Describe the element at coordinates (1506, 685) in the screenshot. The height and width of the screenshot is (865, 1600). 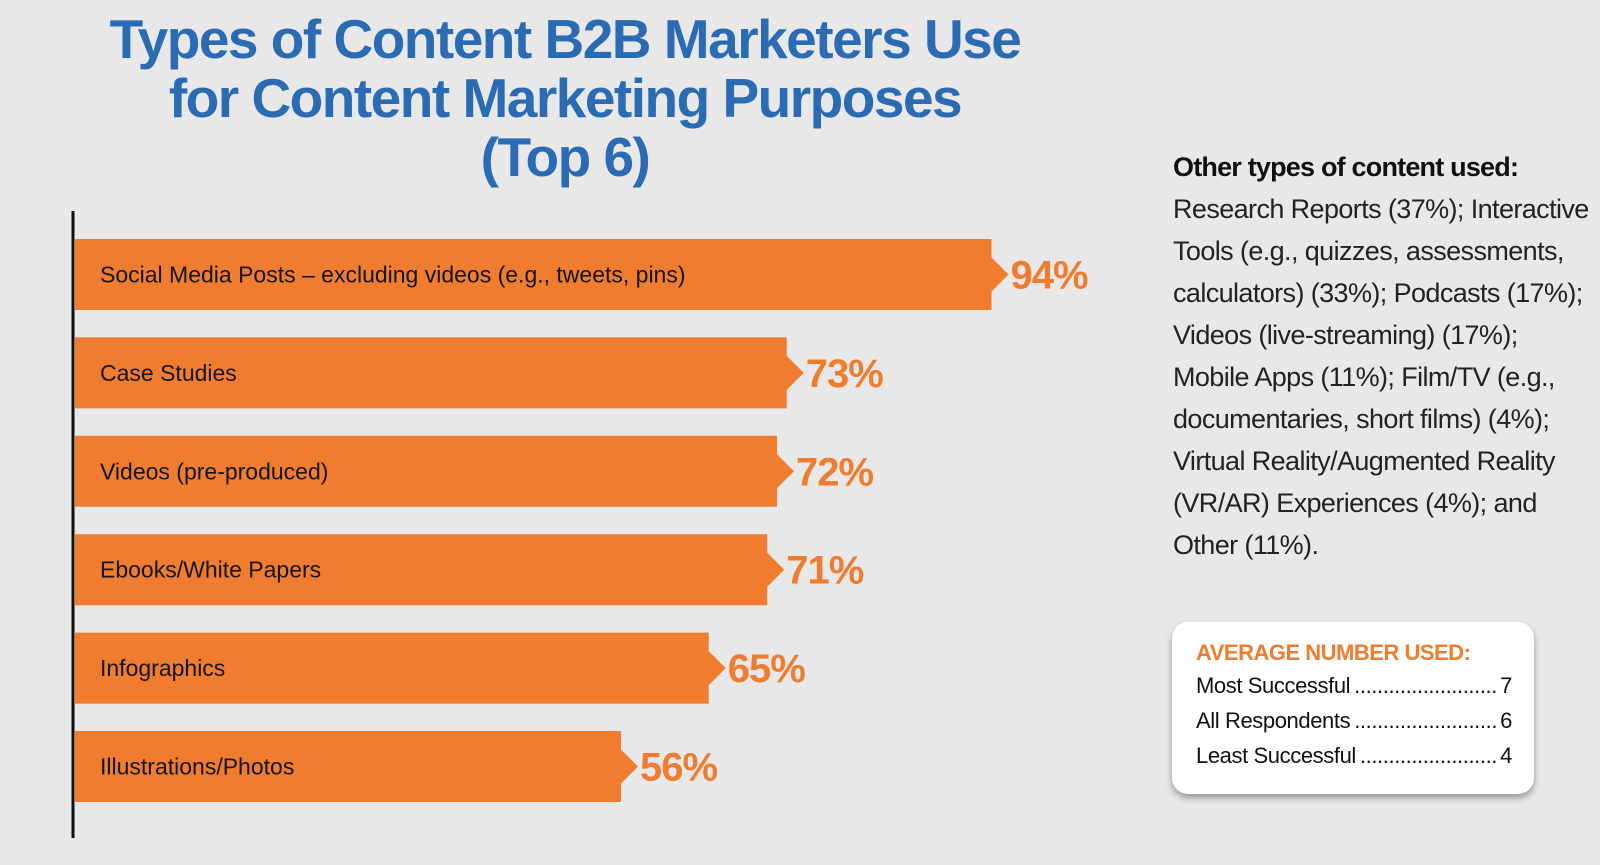
I see `average-row-value: 7` at that location.